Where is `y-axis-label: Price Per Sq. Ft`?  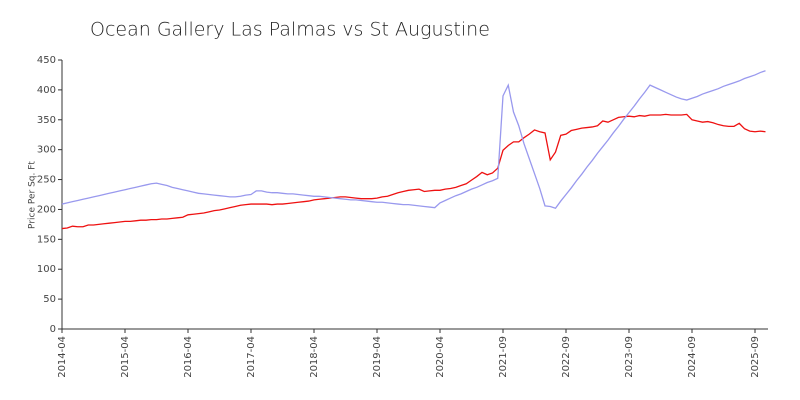
y-axis-label: Price Per Sq. Ft is located at coordinates (33, 195).